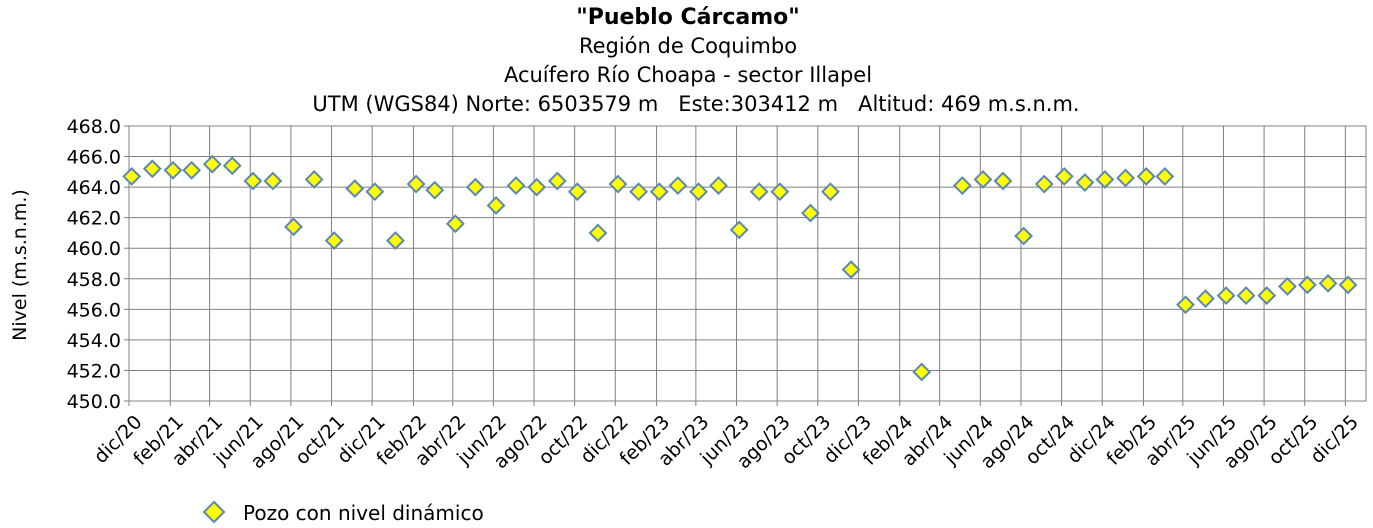 This screenshot has height=528, width=1373. What do you see at coordinates (94, 371) in the screenshot?
I see `y-tick-label: 452.0` at bounding box center [94, 371].